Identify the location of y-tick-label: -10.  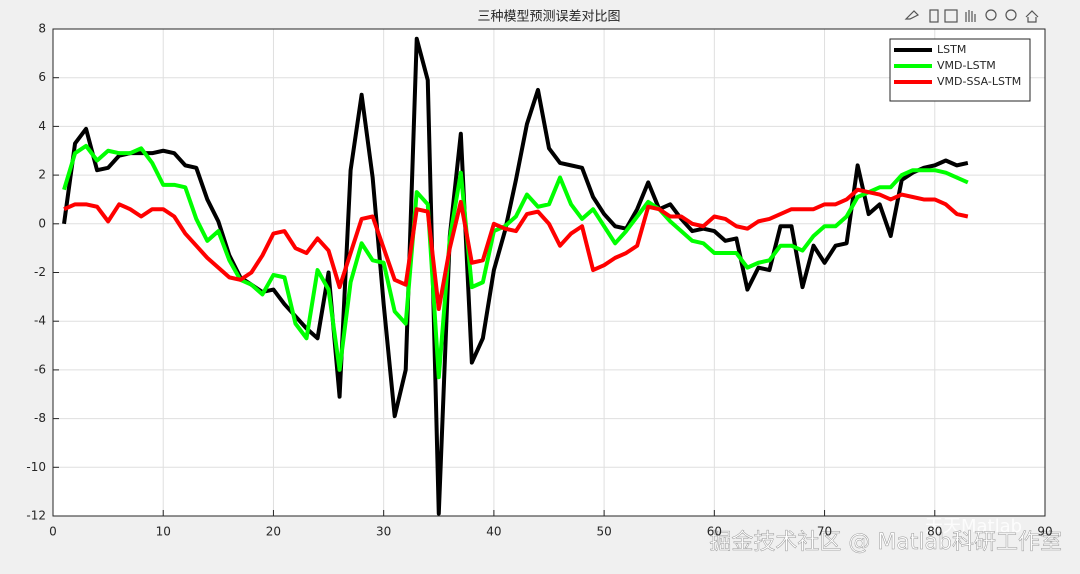
(36, 467).